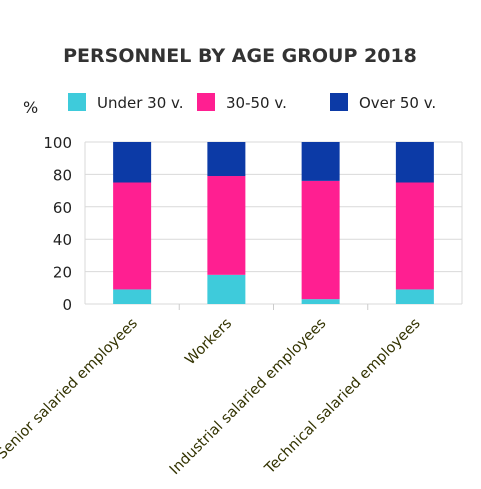 This screenshot has width=481, height=489. I want to click on x-tick-label: Senior salaried employees, so click(70, 389).